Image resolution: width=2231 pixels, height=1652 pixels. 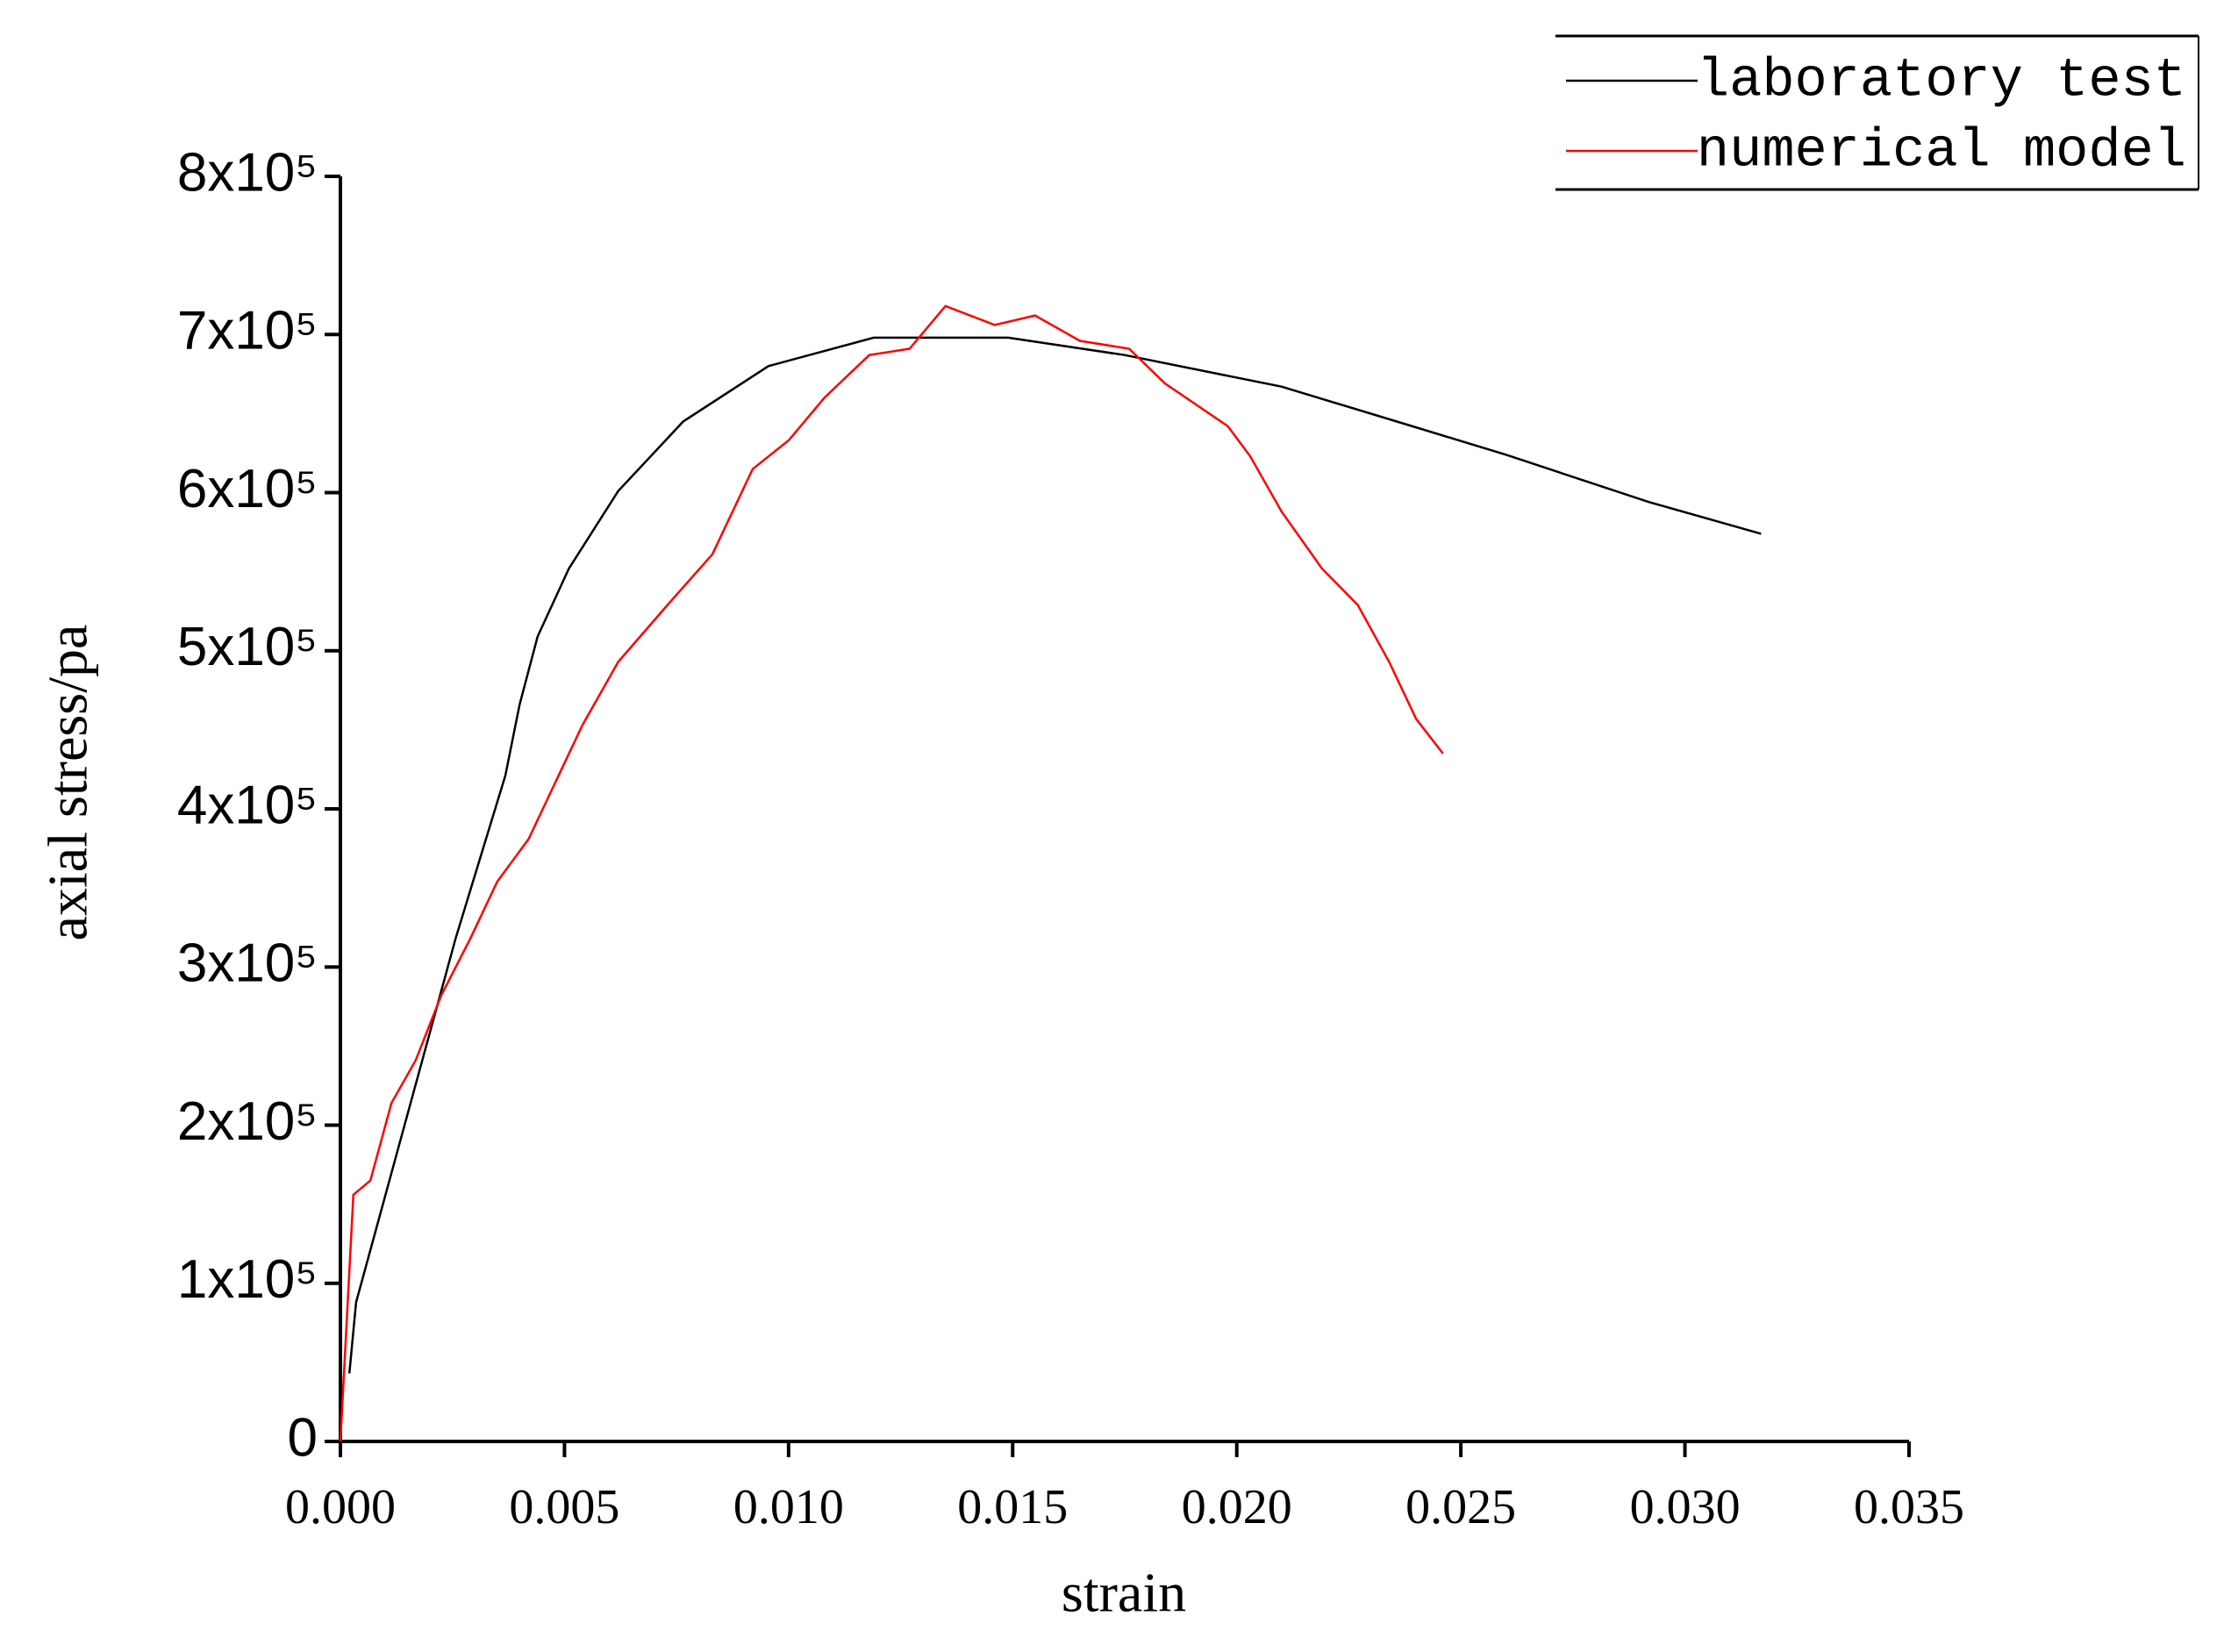 What do you see at coordinates (68, 783) in the screenshot?
I see `y-axis-label: axial stress/pa` at bounding box center [68, 783].